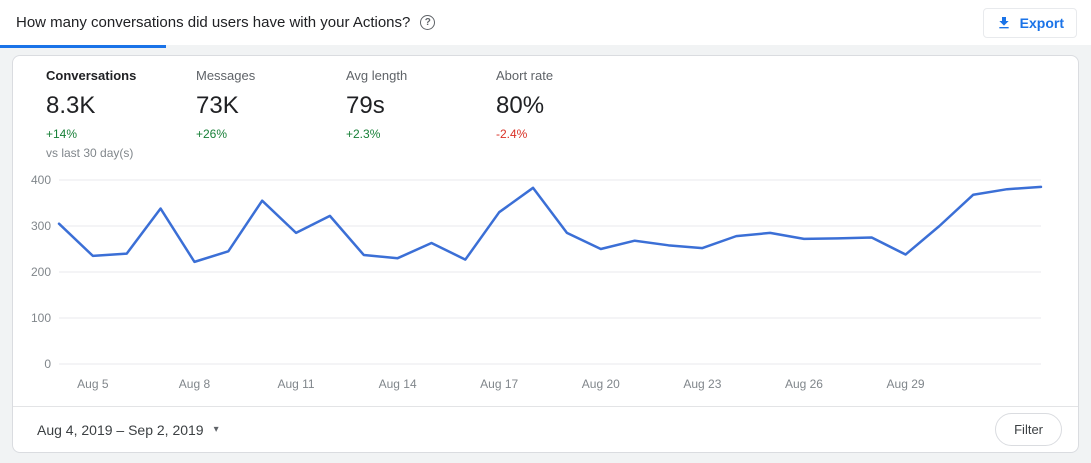 Image resolution: width=1091 pixels, height=463 pixels. What do you see at coordinates (1003, 22) in the screenshot?
I see `download-icon` at bounding box center [1003, 22].